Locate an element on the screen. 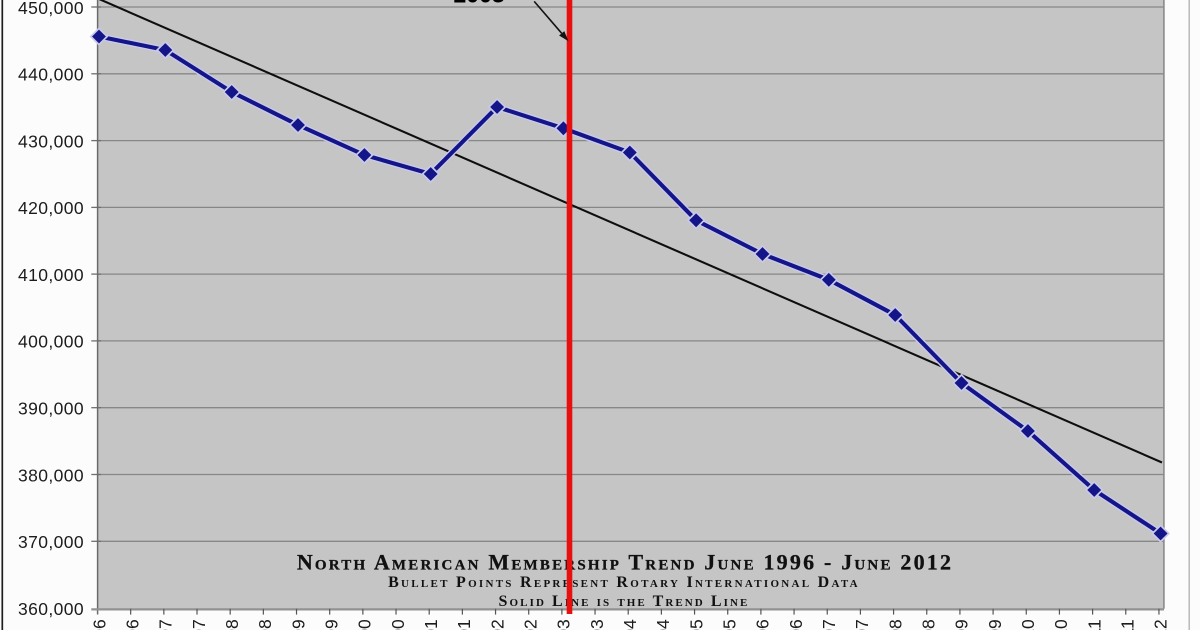 The height and width of the screenshot is (630, 1200). svg-text: Dec-96 is located at coordinates (132, 624).